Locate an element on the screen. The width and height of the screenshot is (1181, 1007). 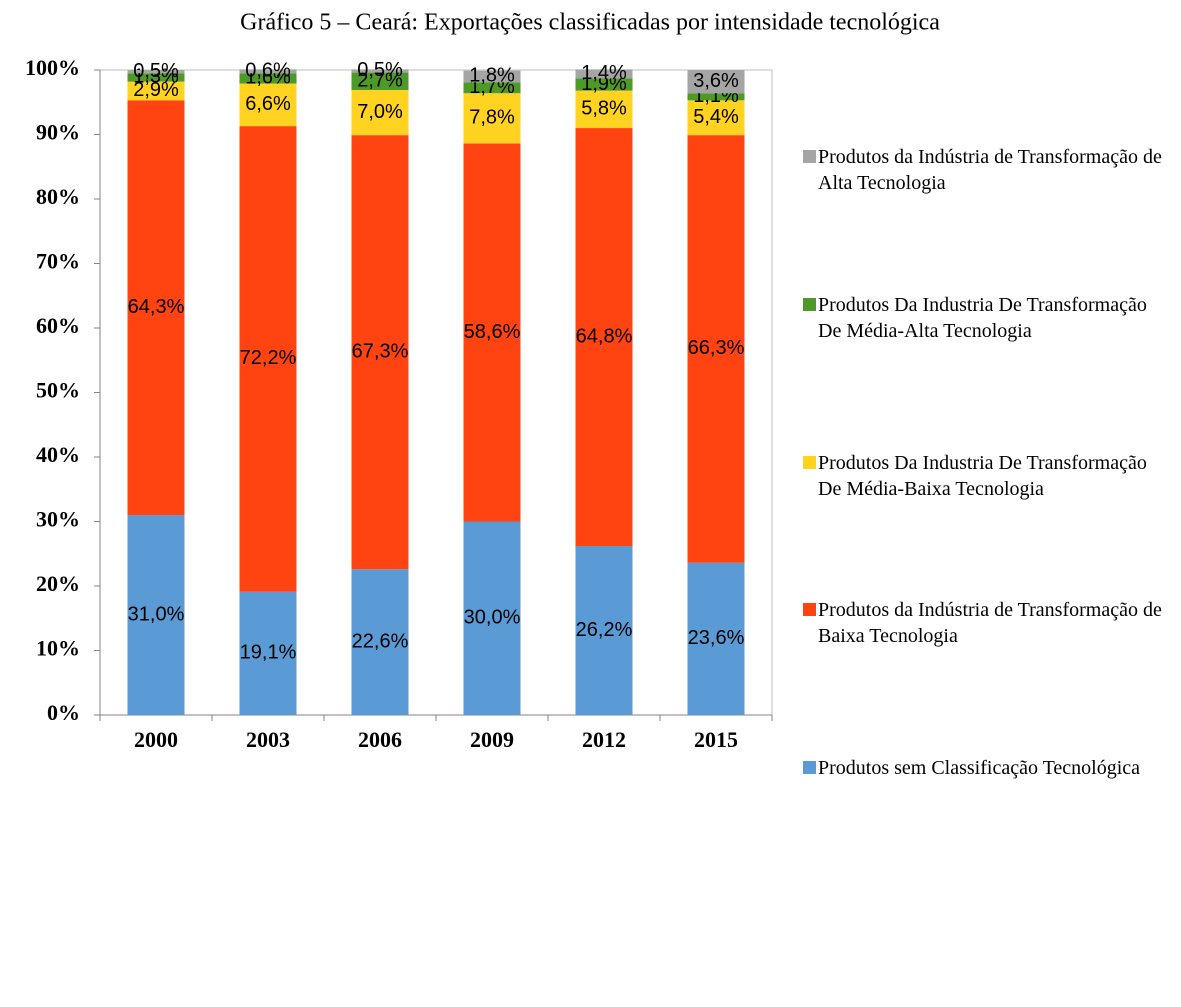
value-label: 31,0% is located at coordinates (156, 614).